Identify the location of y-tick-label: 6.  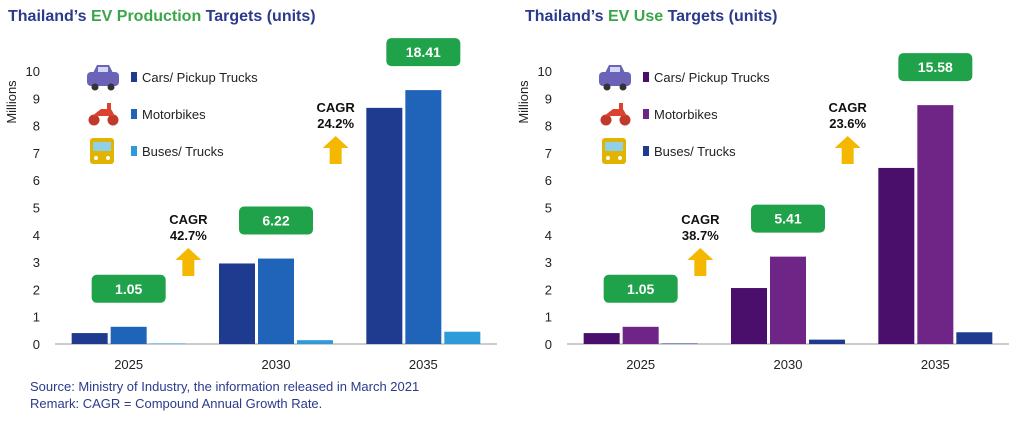
(548, 180).